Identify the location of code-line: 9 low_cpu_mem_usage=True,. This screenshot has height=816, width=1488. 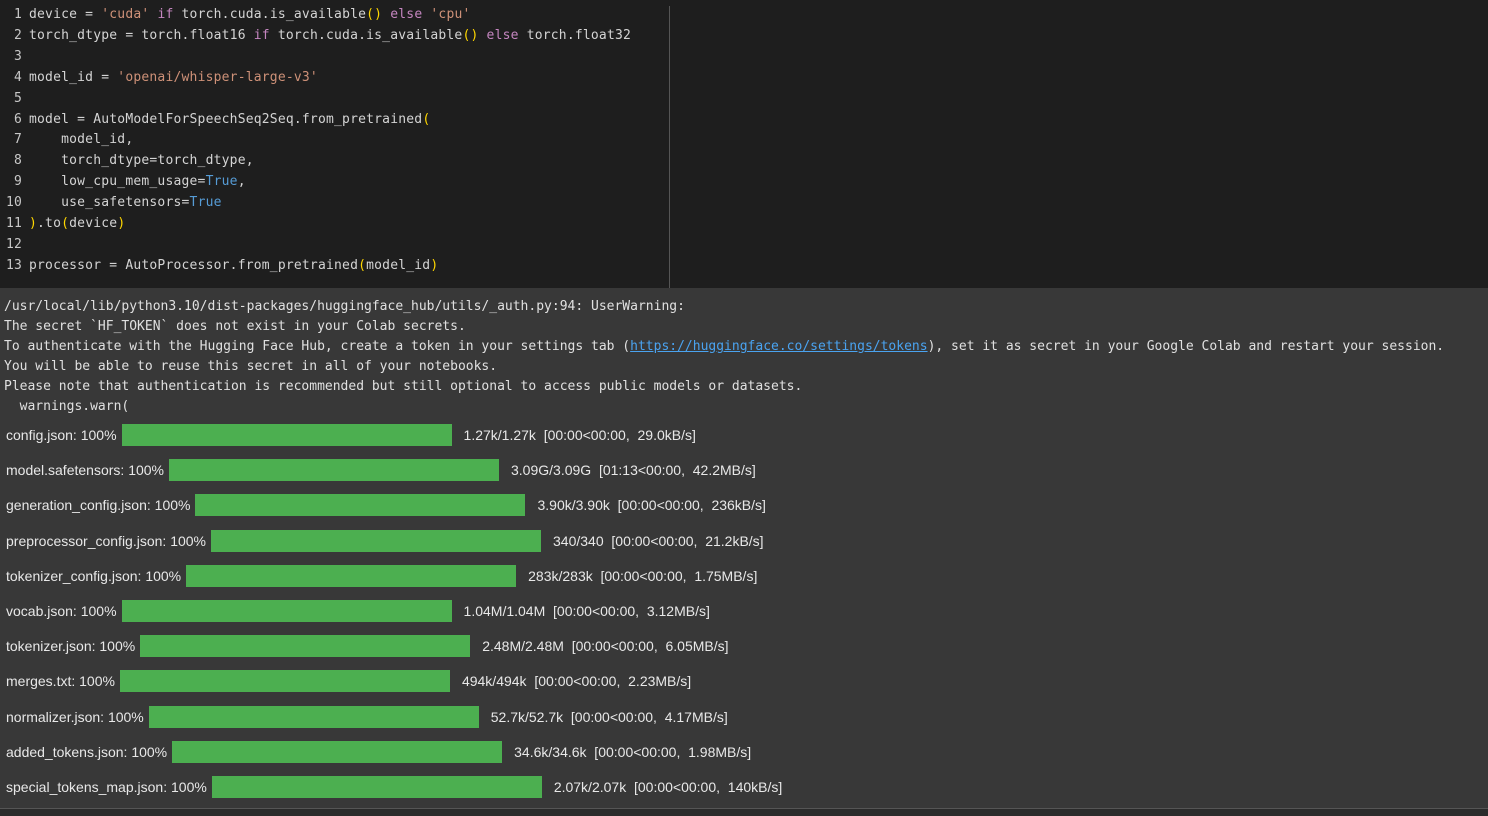
(123, 181).